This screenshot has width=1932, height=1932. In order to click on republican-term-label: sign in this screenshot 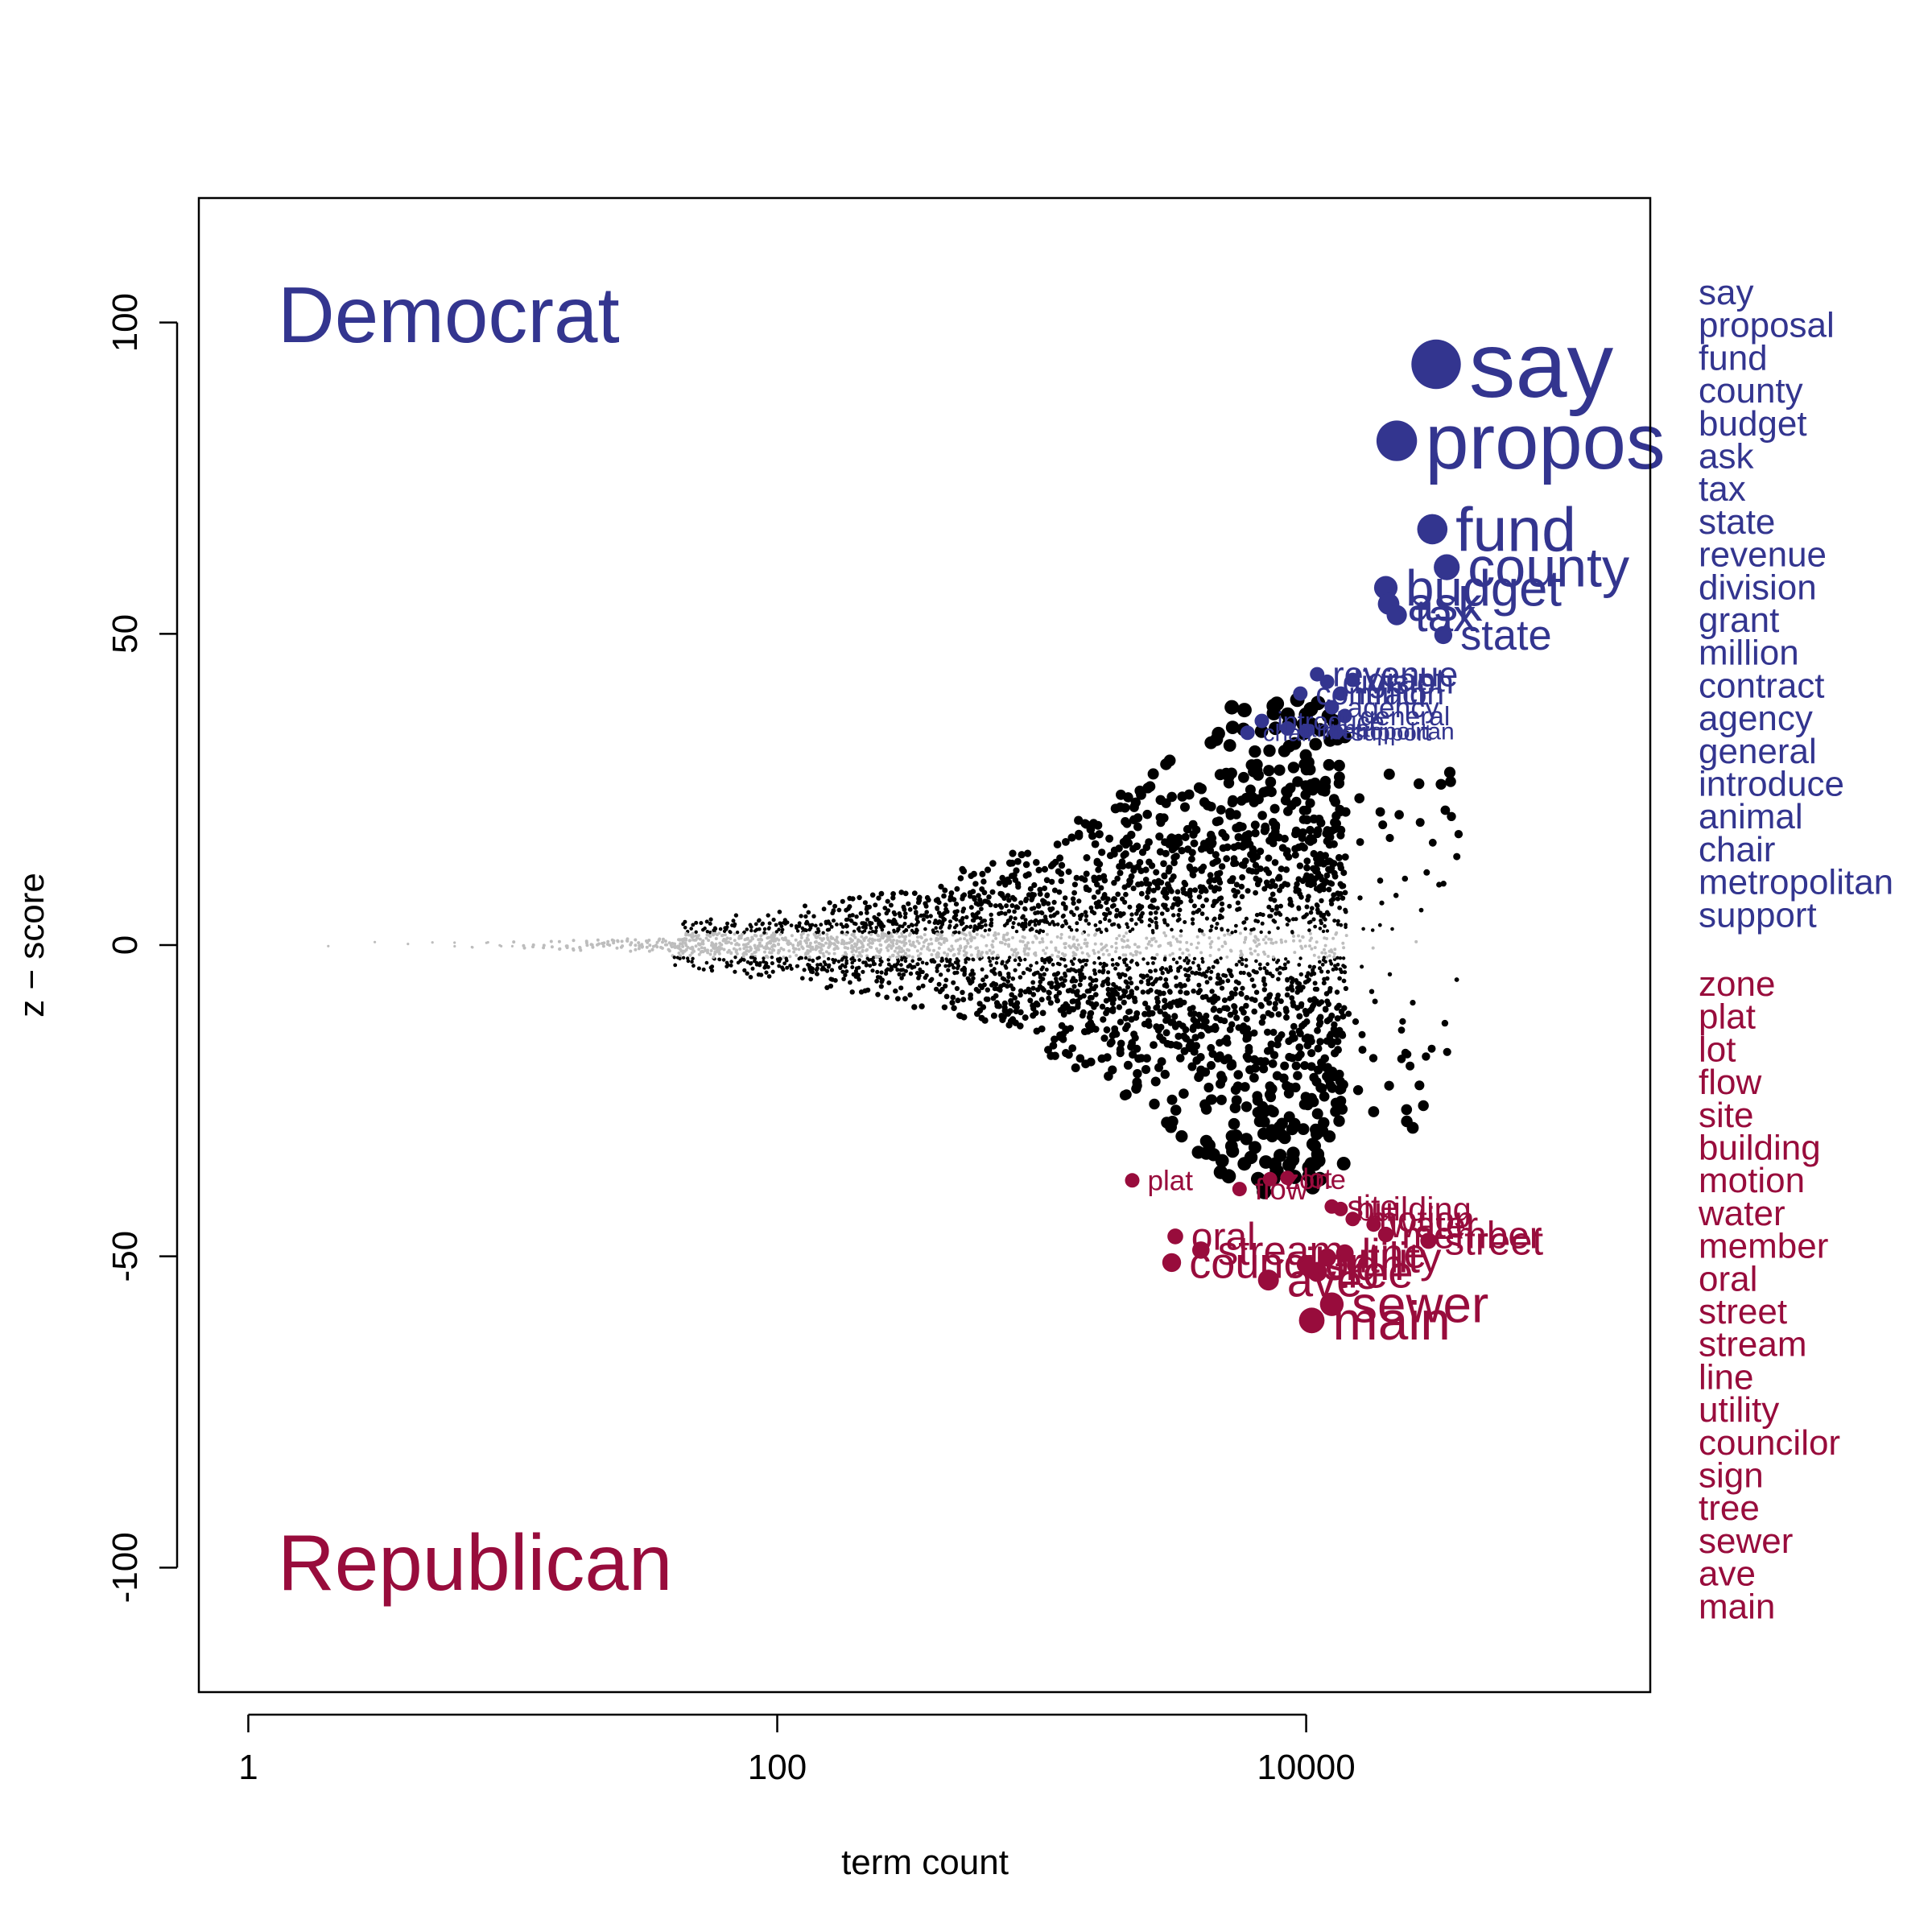, I will do `click(1363, 1265)`.